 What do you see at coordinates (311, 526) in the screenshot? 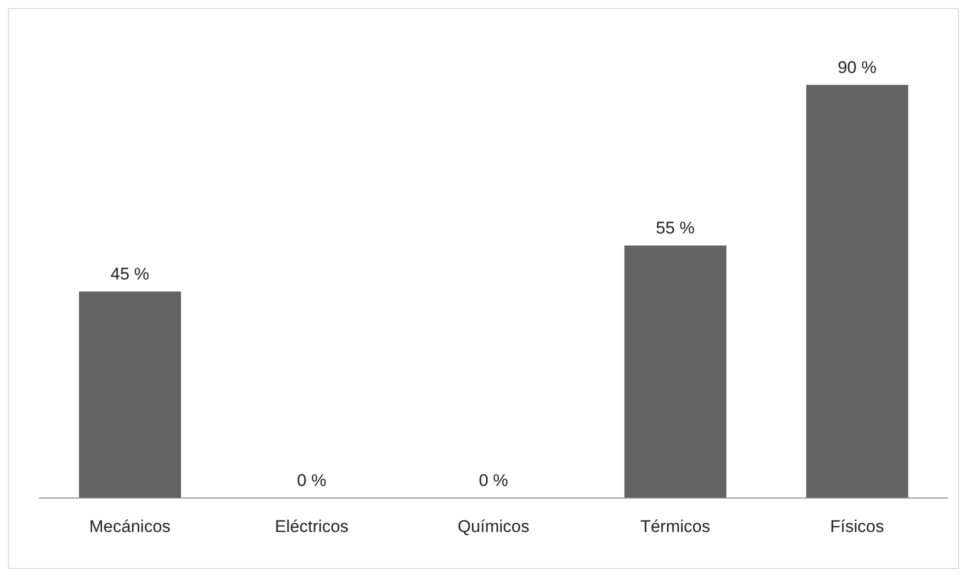
I see `x-tick-label: Eléctricos` at bounding box center [311, 526].